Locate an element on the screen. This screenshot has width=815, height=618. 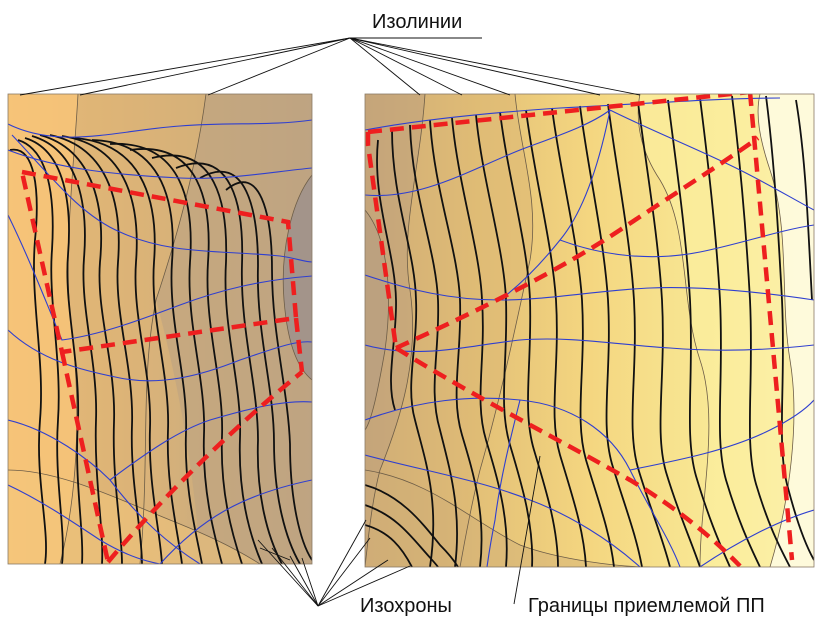
isochrones-label: Изохроны is located at coordinates (406, 606).